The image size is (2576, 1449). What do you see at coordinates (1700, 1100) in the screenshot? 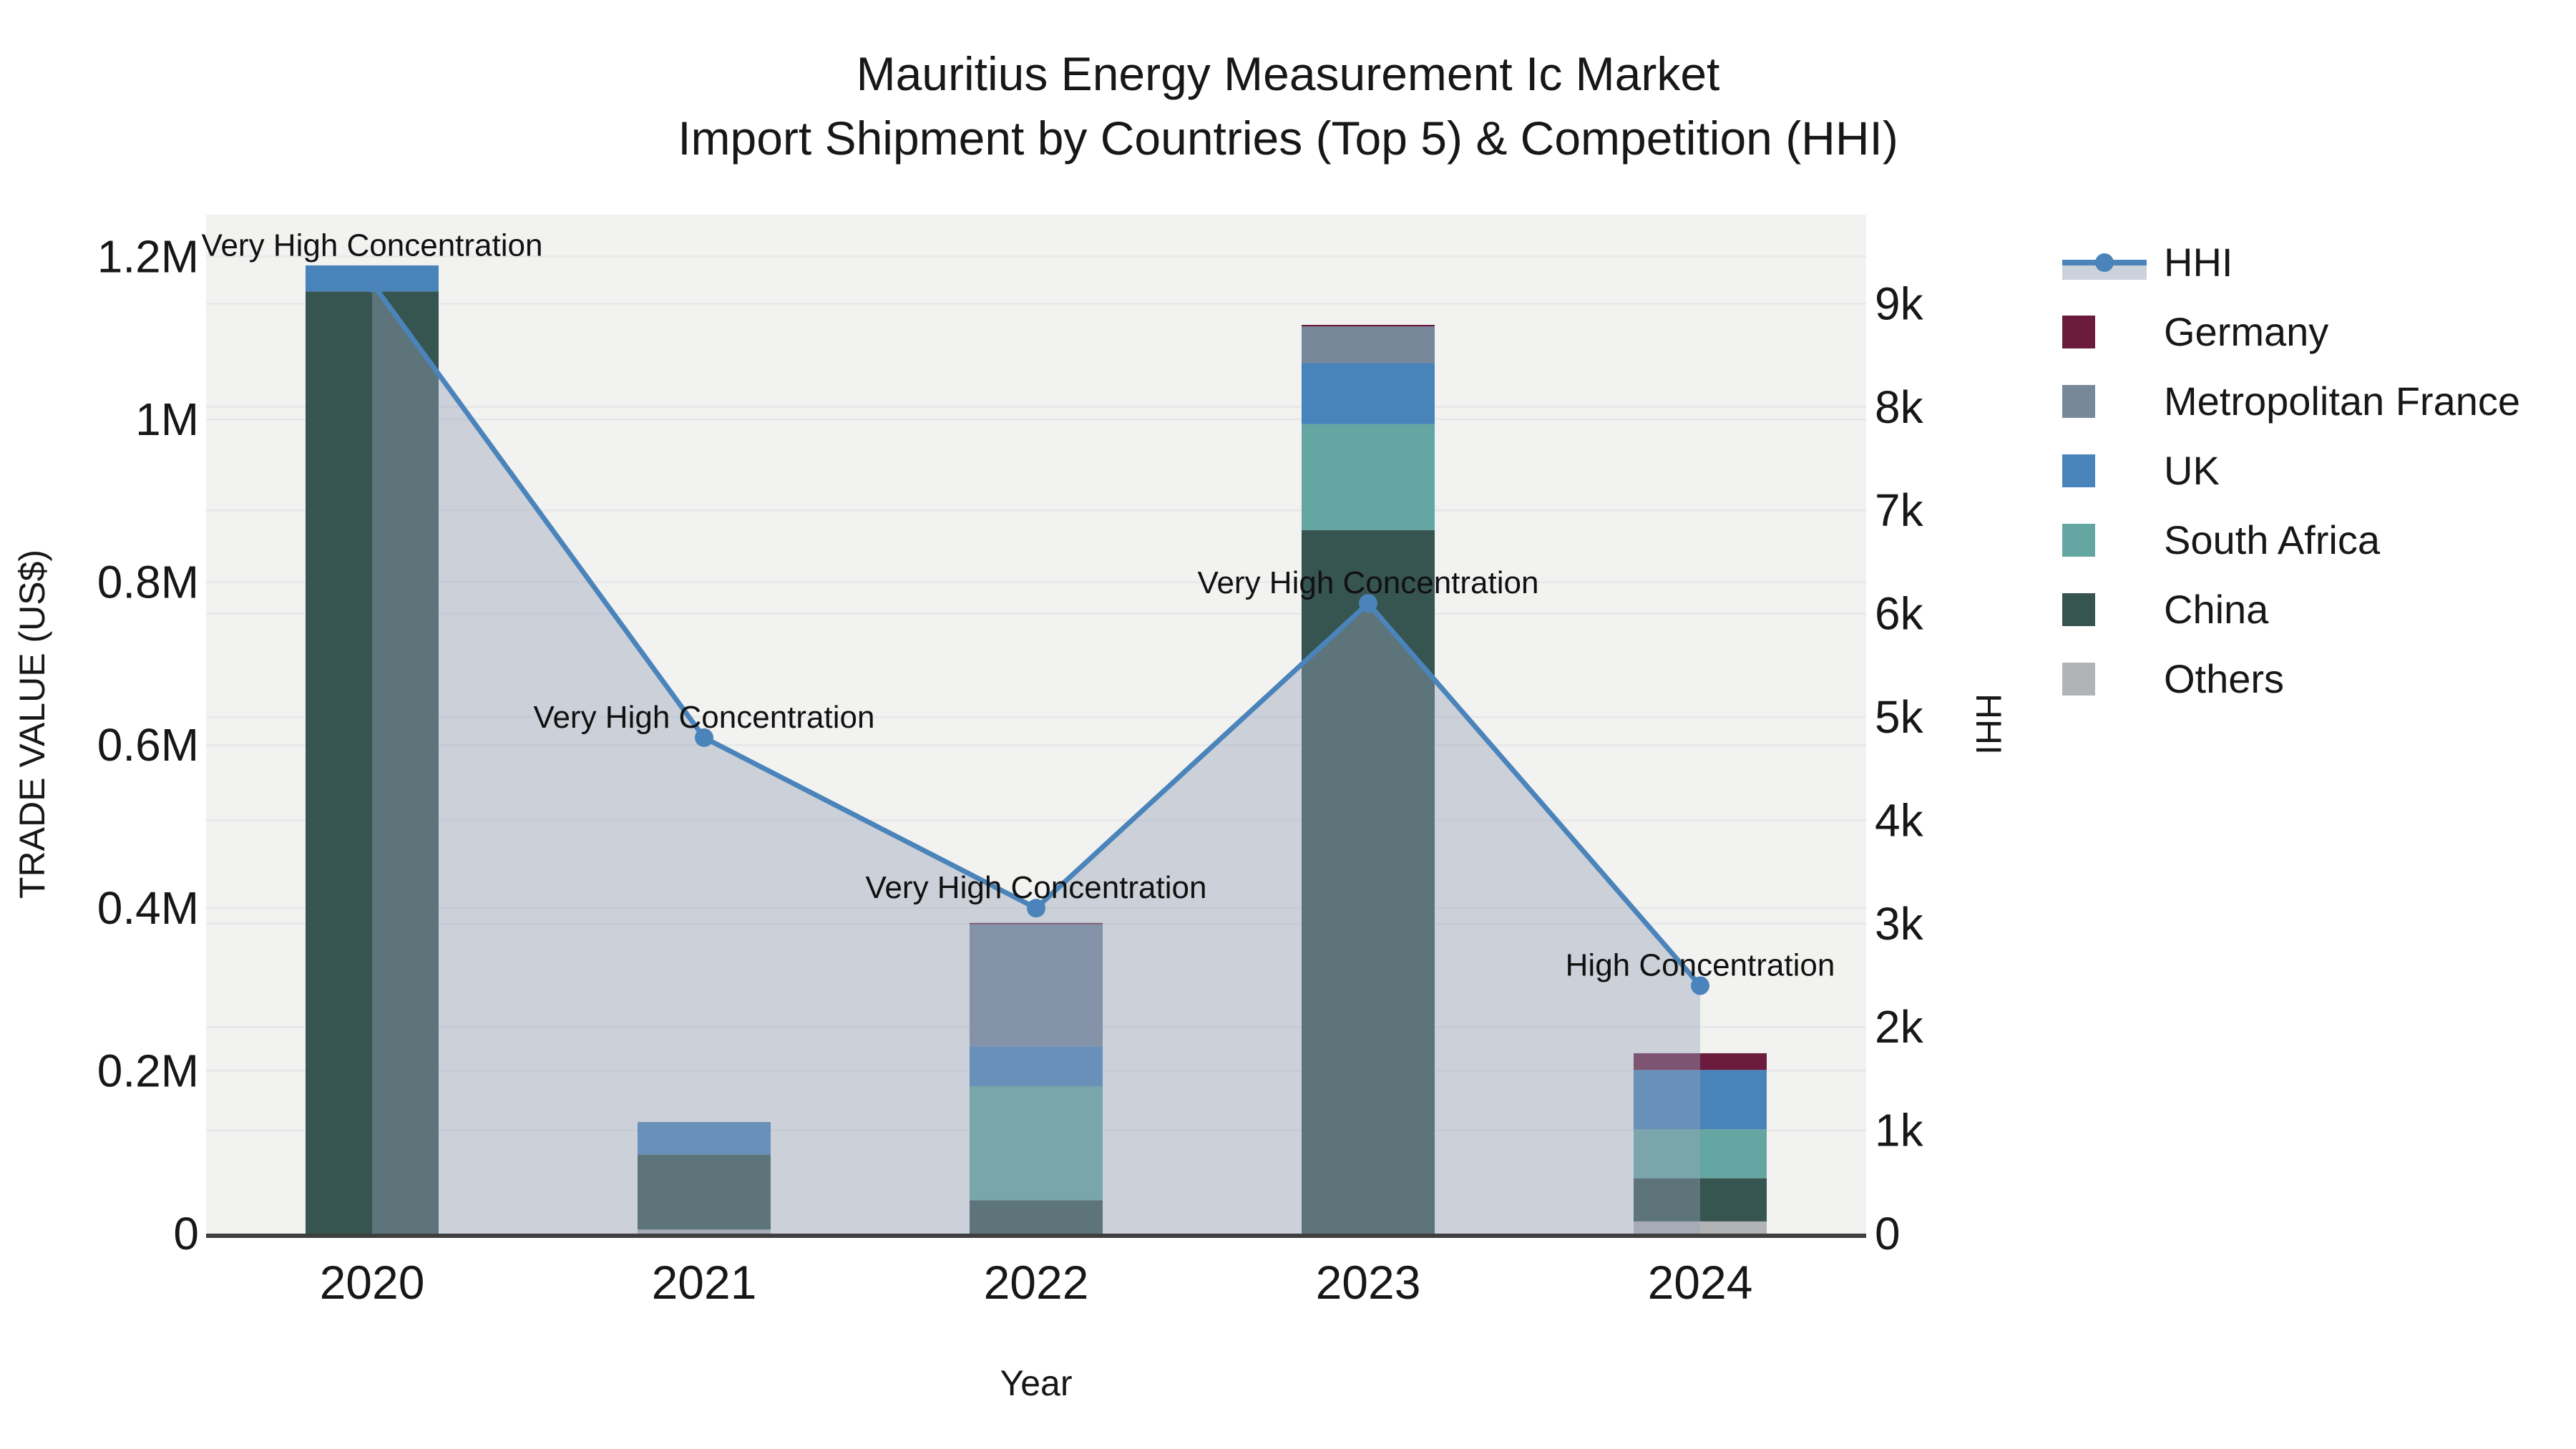
I see `bar-segment-uk-2024` at bounding box center [1700, 1100].